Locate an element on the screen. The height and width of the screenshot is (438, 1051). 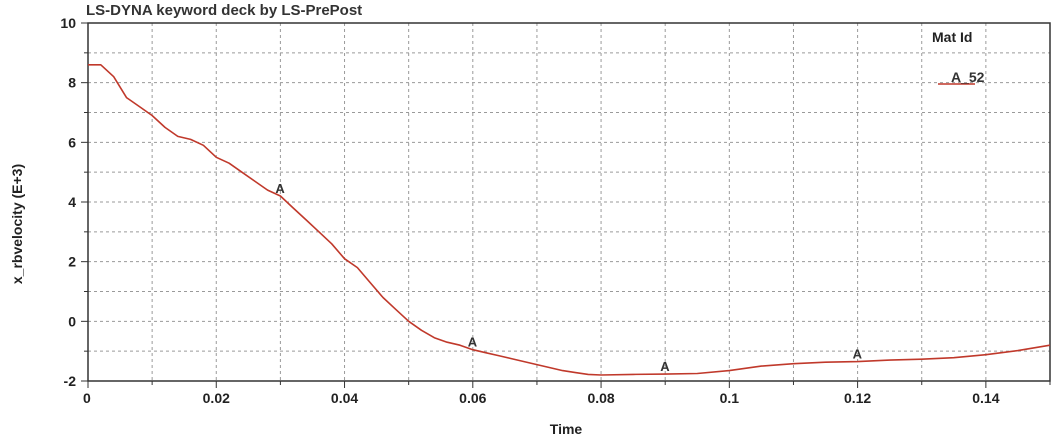
y-axis-label: x_rbvelocity (E+3) is located at coordinates (17, 224).